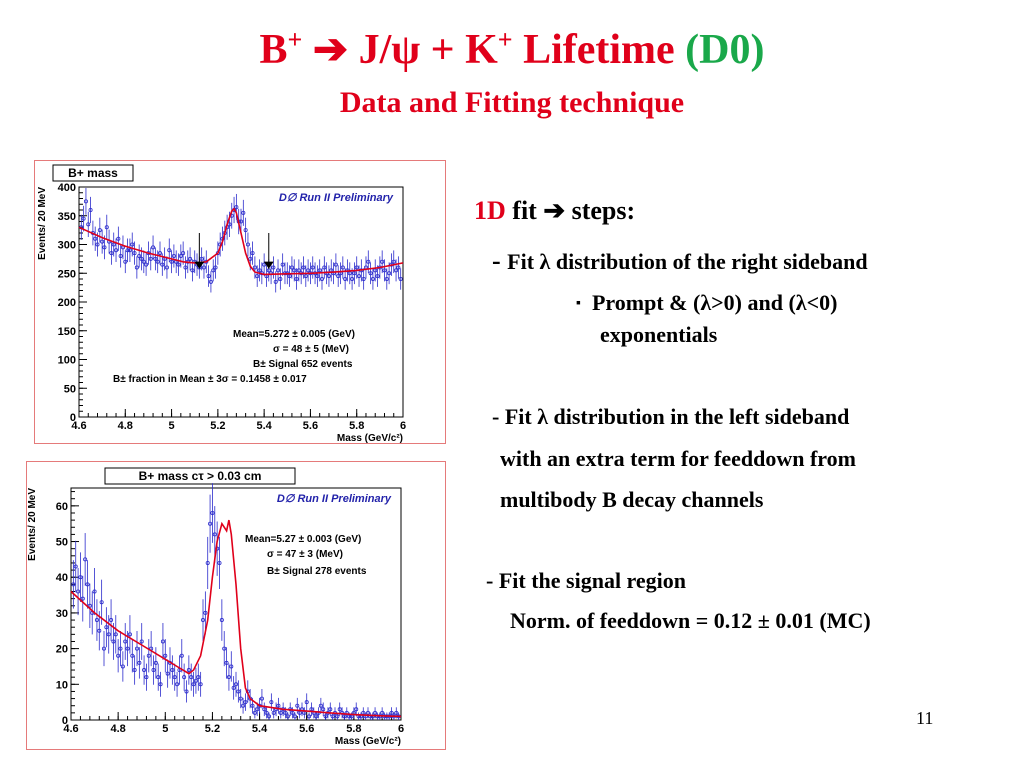 Image resolution: width=1024 pixels, height=768 pixels. Describe the element at coordinates (62, 685) in the screenshot. I see `y-tick-label: 10` at that location.